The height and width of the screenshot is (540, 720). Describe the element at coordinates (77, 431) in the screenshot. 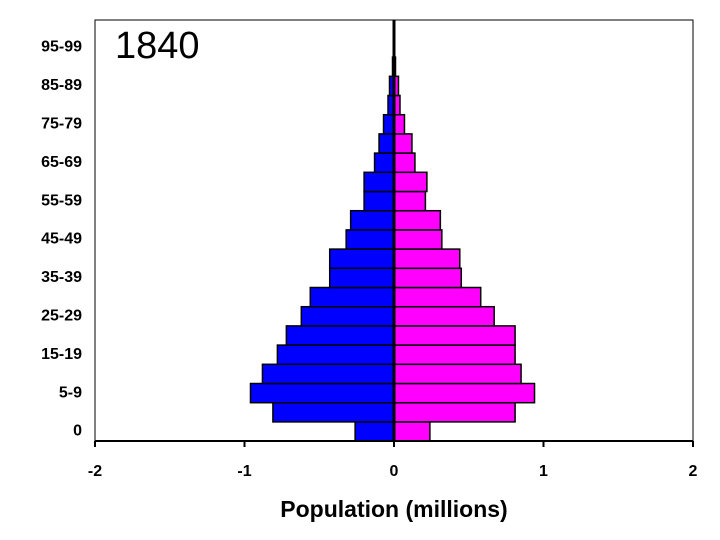

I see `y-tick-label: 0` at that location.